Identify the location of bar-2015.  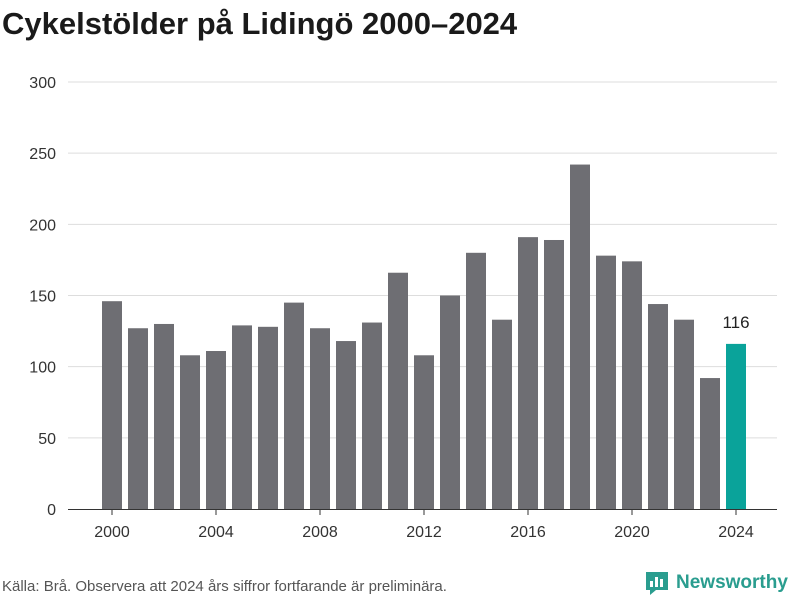
(502, 414).